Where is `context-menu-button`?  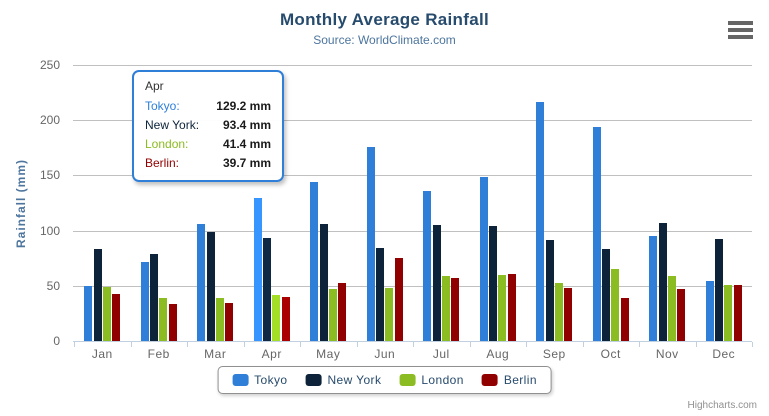 context-menu-button is located at coordinates (740, 30).